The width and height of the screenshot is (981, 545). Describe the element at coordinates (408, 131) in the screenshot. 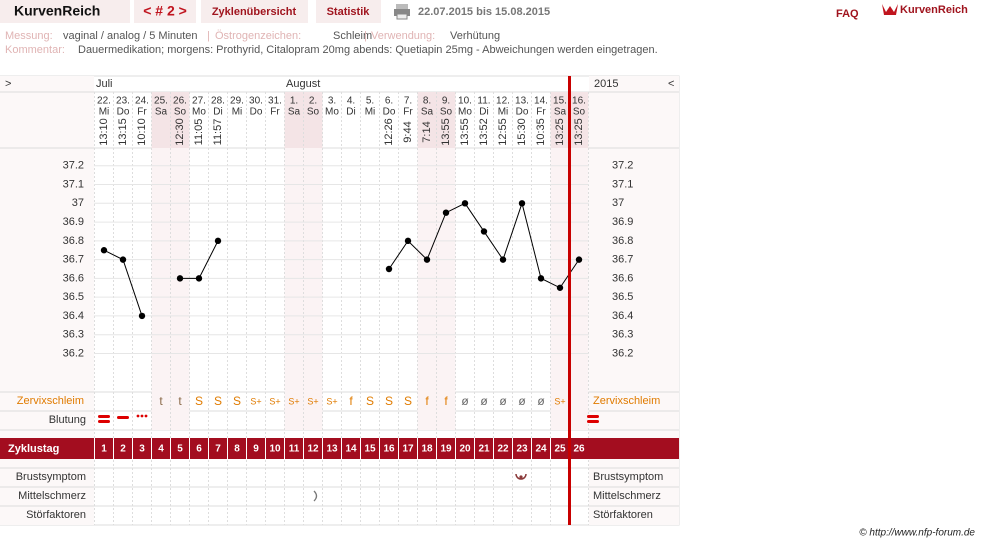

I see `time-label: 9:44` at that location.